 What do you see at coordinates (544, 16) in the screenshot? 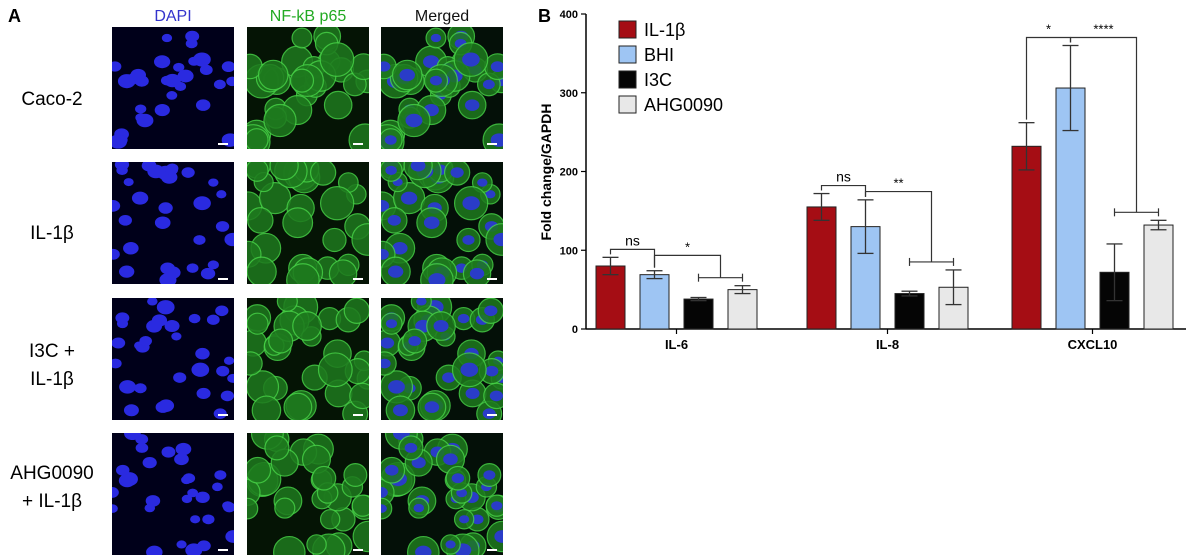
I see `panel-b-letter: B` at bounding box center [544, 16].